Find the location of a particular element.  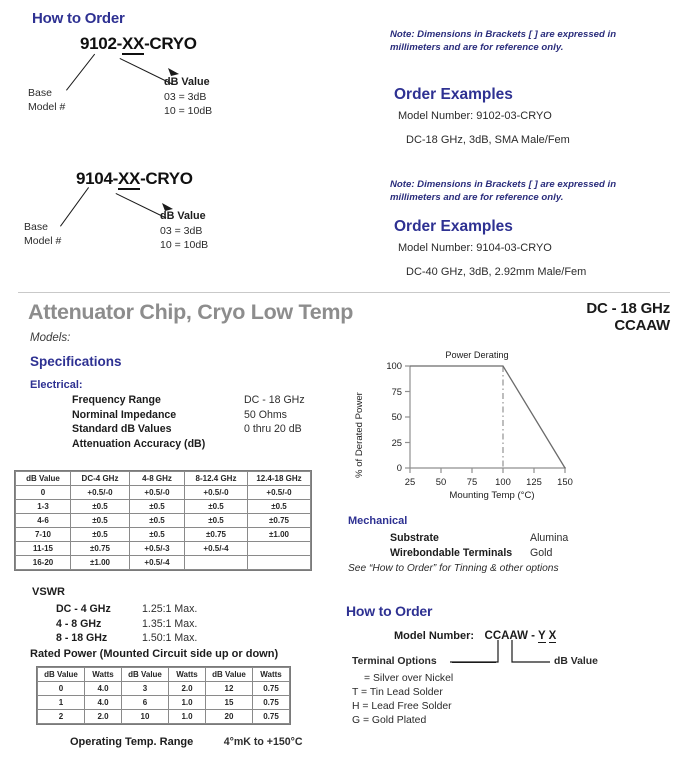

chart-xtick-125: 125 is located at coordinates (534, 481).